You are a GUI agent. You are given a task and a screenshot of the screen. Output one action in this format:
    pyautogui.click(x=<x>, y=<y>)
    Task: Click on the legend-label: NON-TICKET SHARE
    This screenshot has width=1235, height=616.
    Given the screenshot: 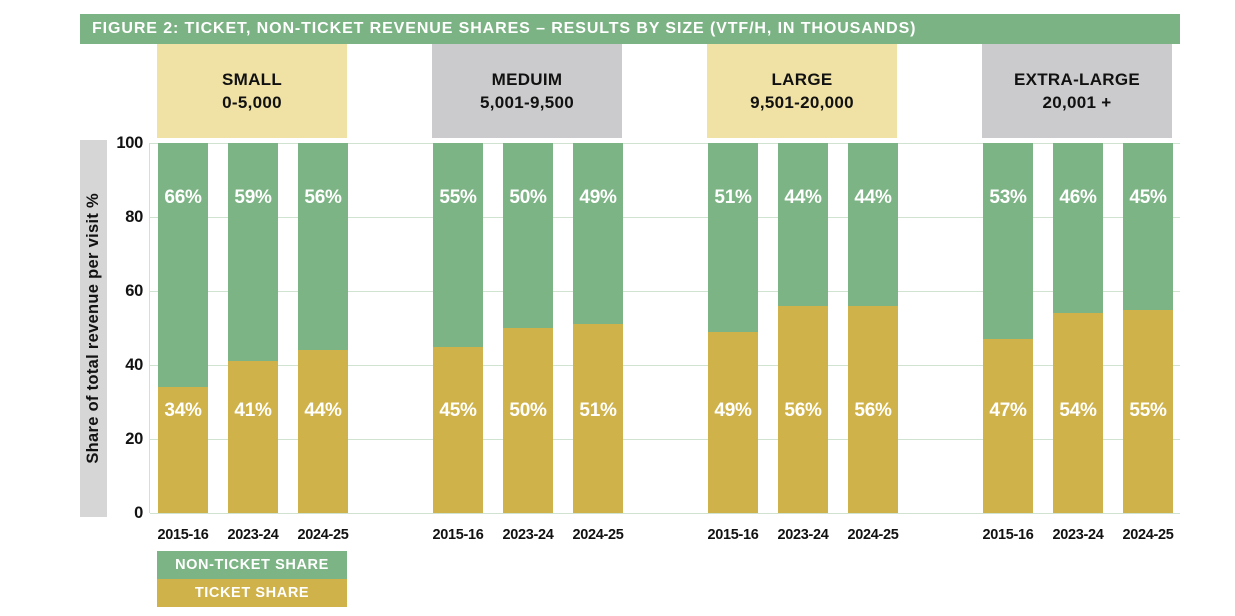 What is the action you would take?
    pyautogui.click(x=252, y=565)
    